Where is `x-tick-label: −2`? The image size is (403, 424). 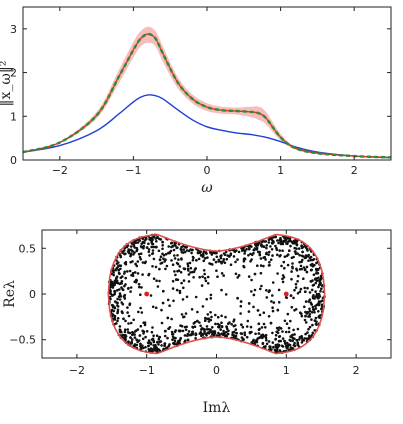
x-tick-label: −2 is located at coordinates (60, 170).